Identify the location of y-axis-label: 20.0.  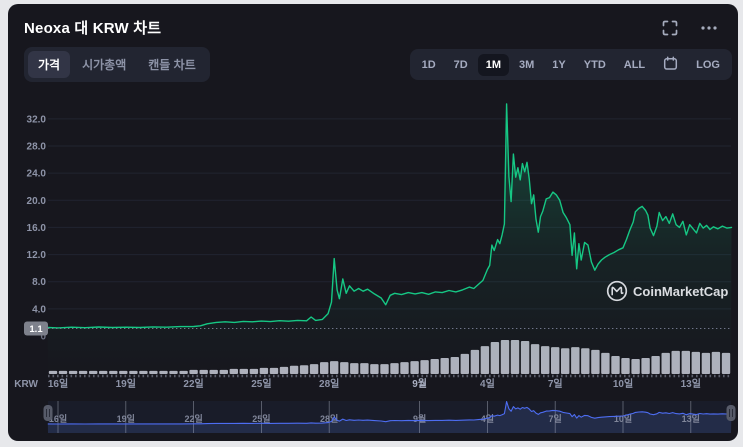
(37, 201).